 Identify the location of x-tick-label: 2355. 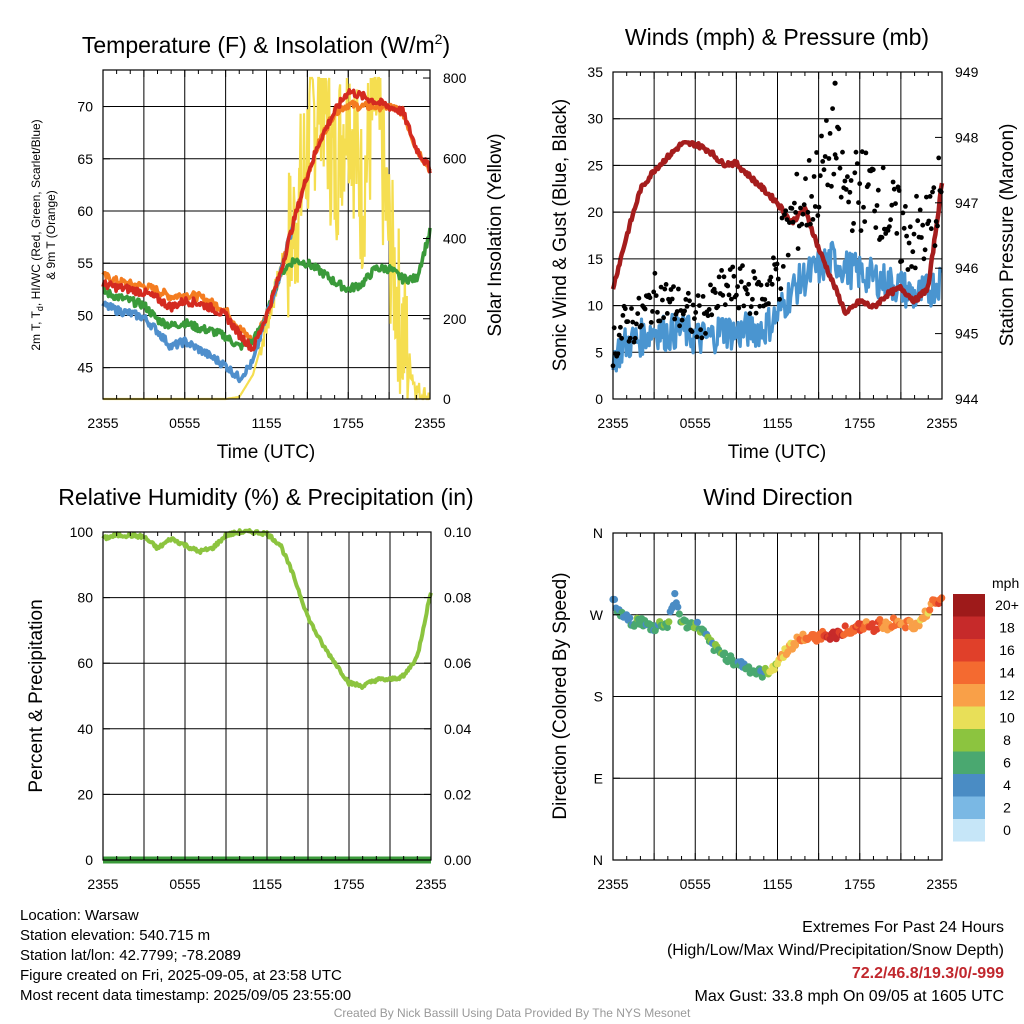
(941, 884).